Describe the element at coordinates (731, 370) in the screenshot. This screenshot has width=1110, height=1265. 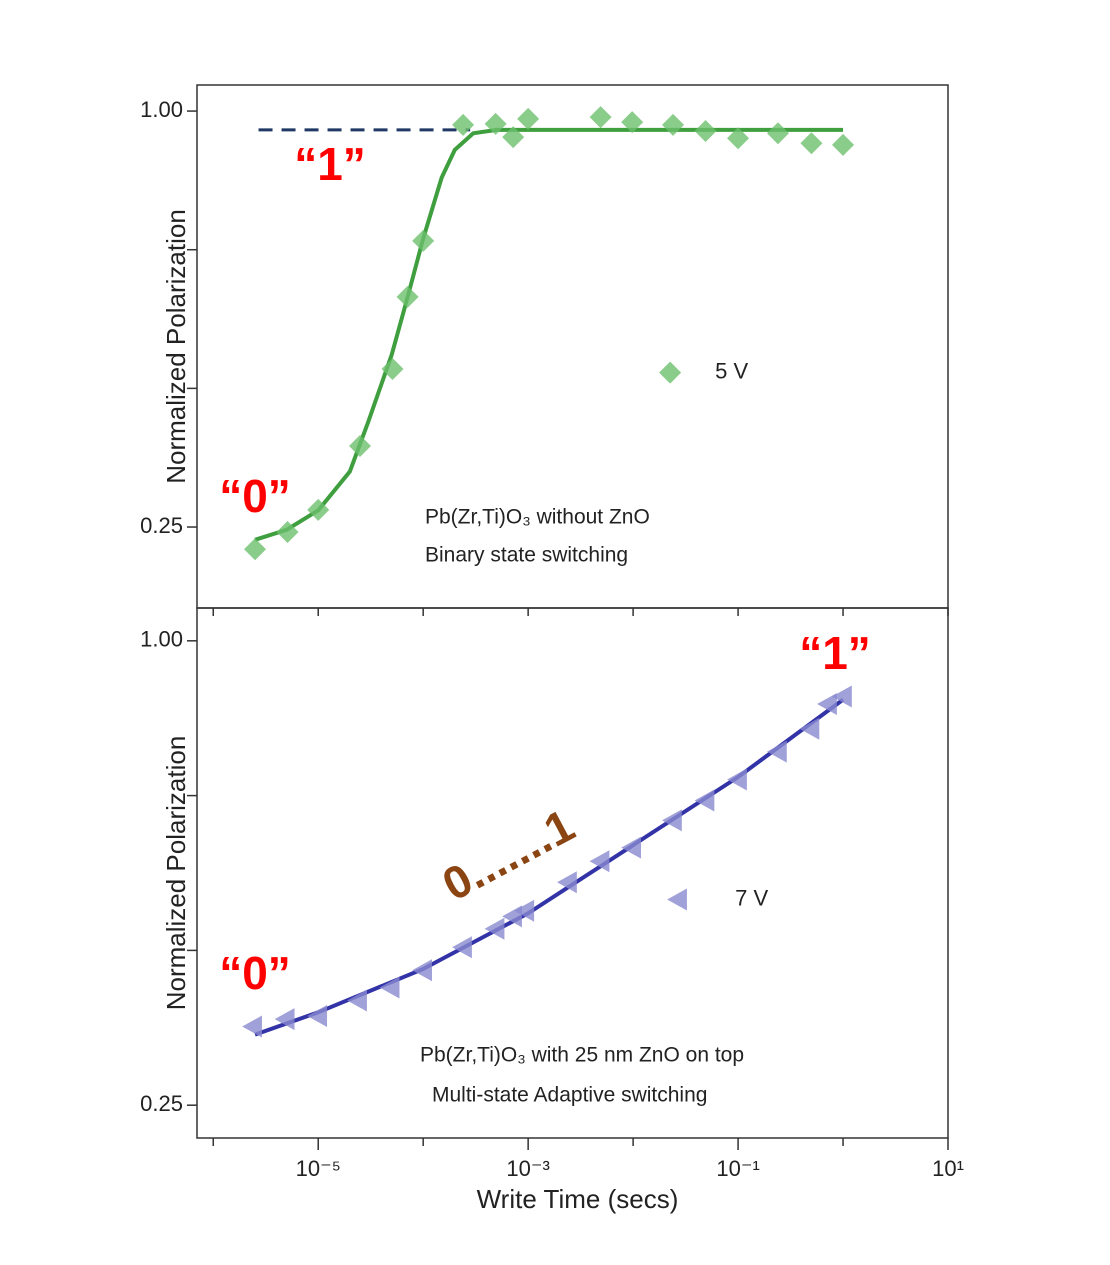
I see `legend-label: 5 V` at that location.